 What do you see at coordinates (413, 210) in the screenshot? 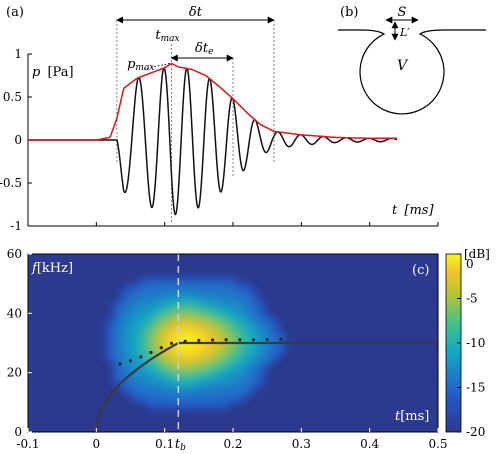
I see `panel-a-xlabel: t [ms]` at bounding box center [413, 210].